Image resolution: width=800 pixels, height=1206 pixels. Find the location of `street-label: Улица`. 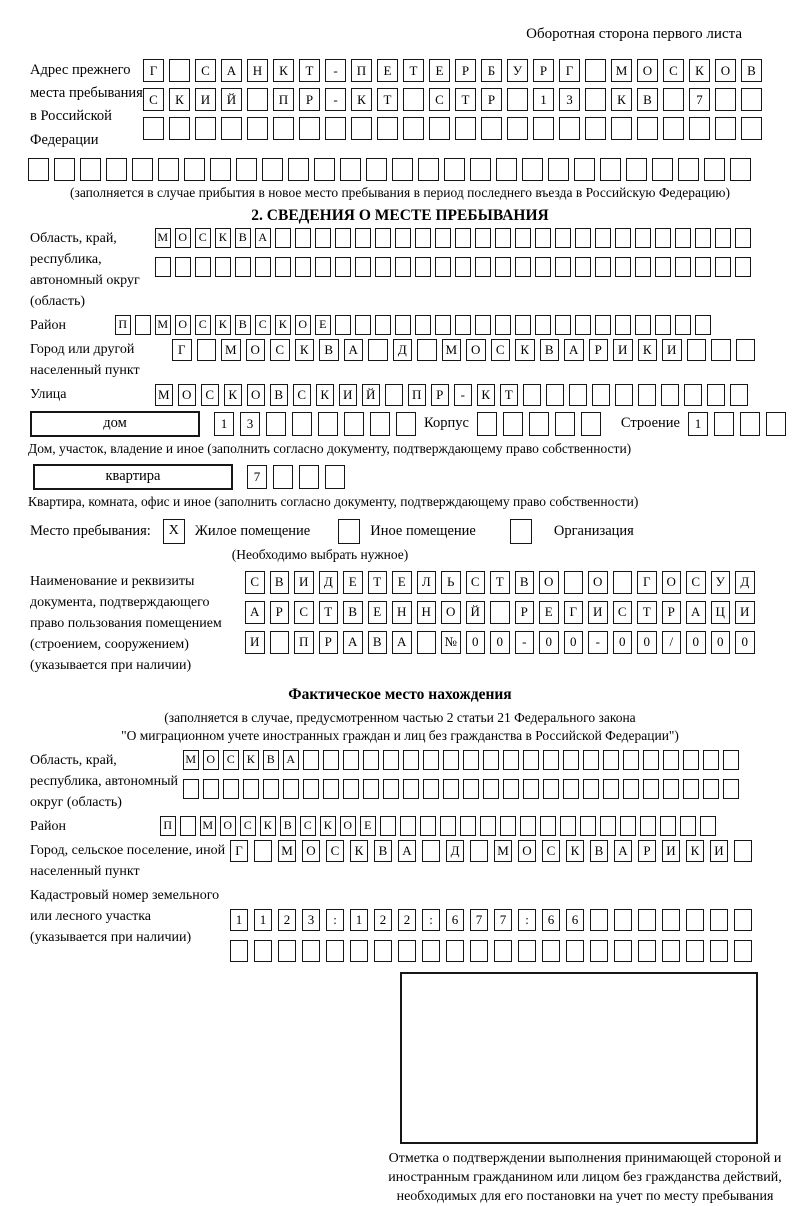

street-label: Улица is located at coordinates (48, 394).